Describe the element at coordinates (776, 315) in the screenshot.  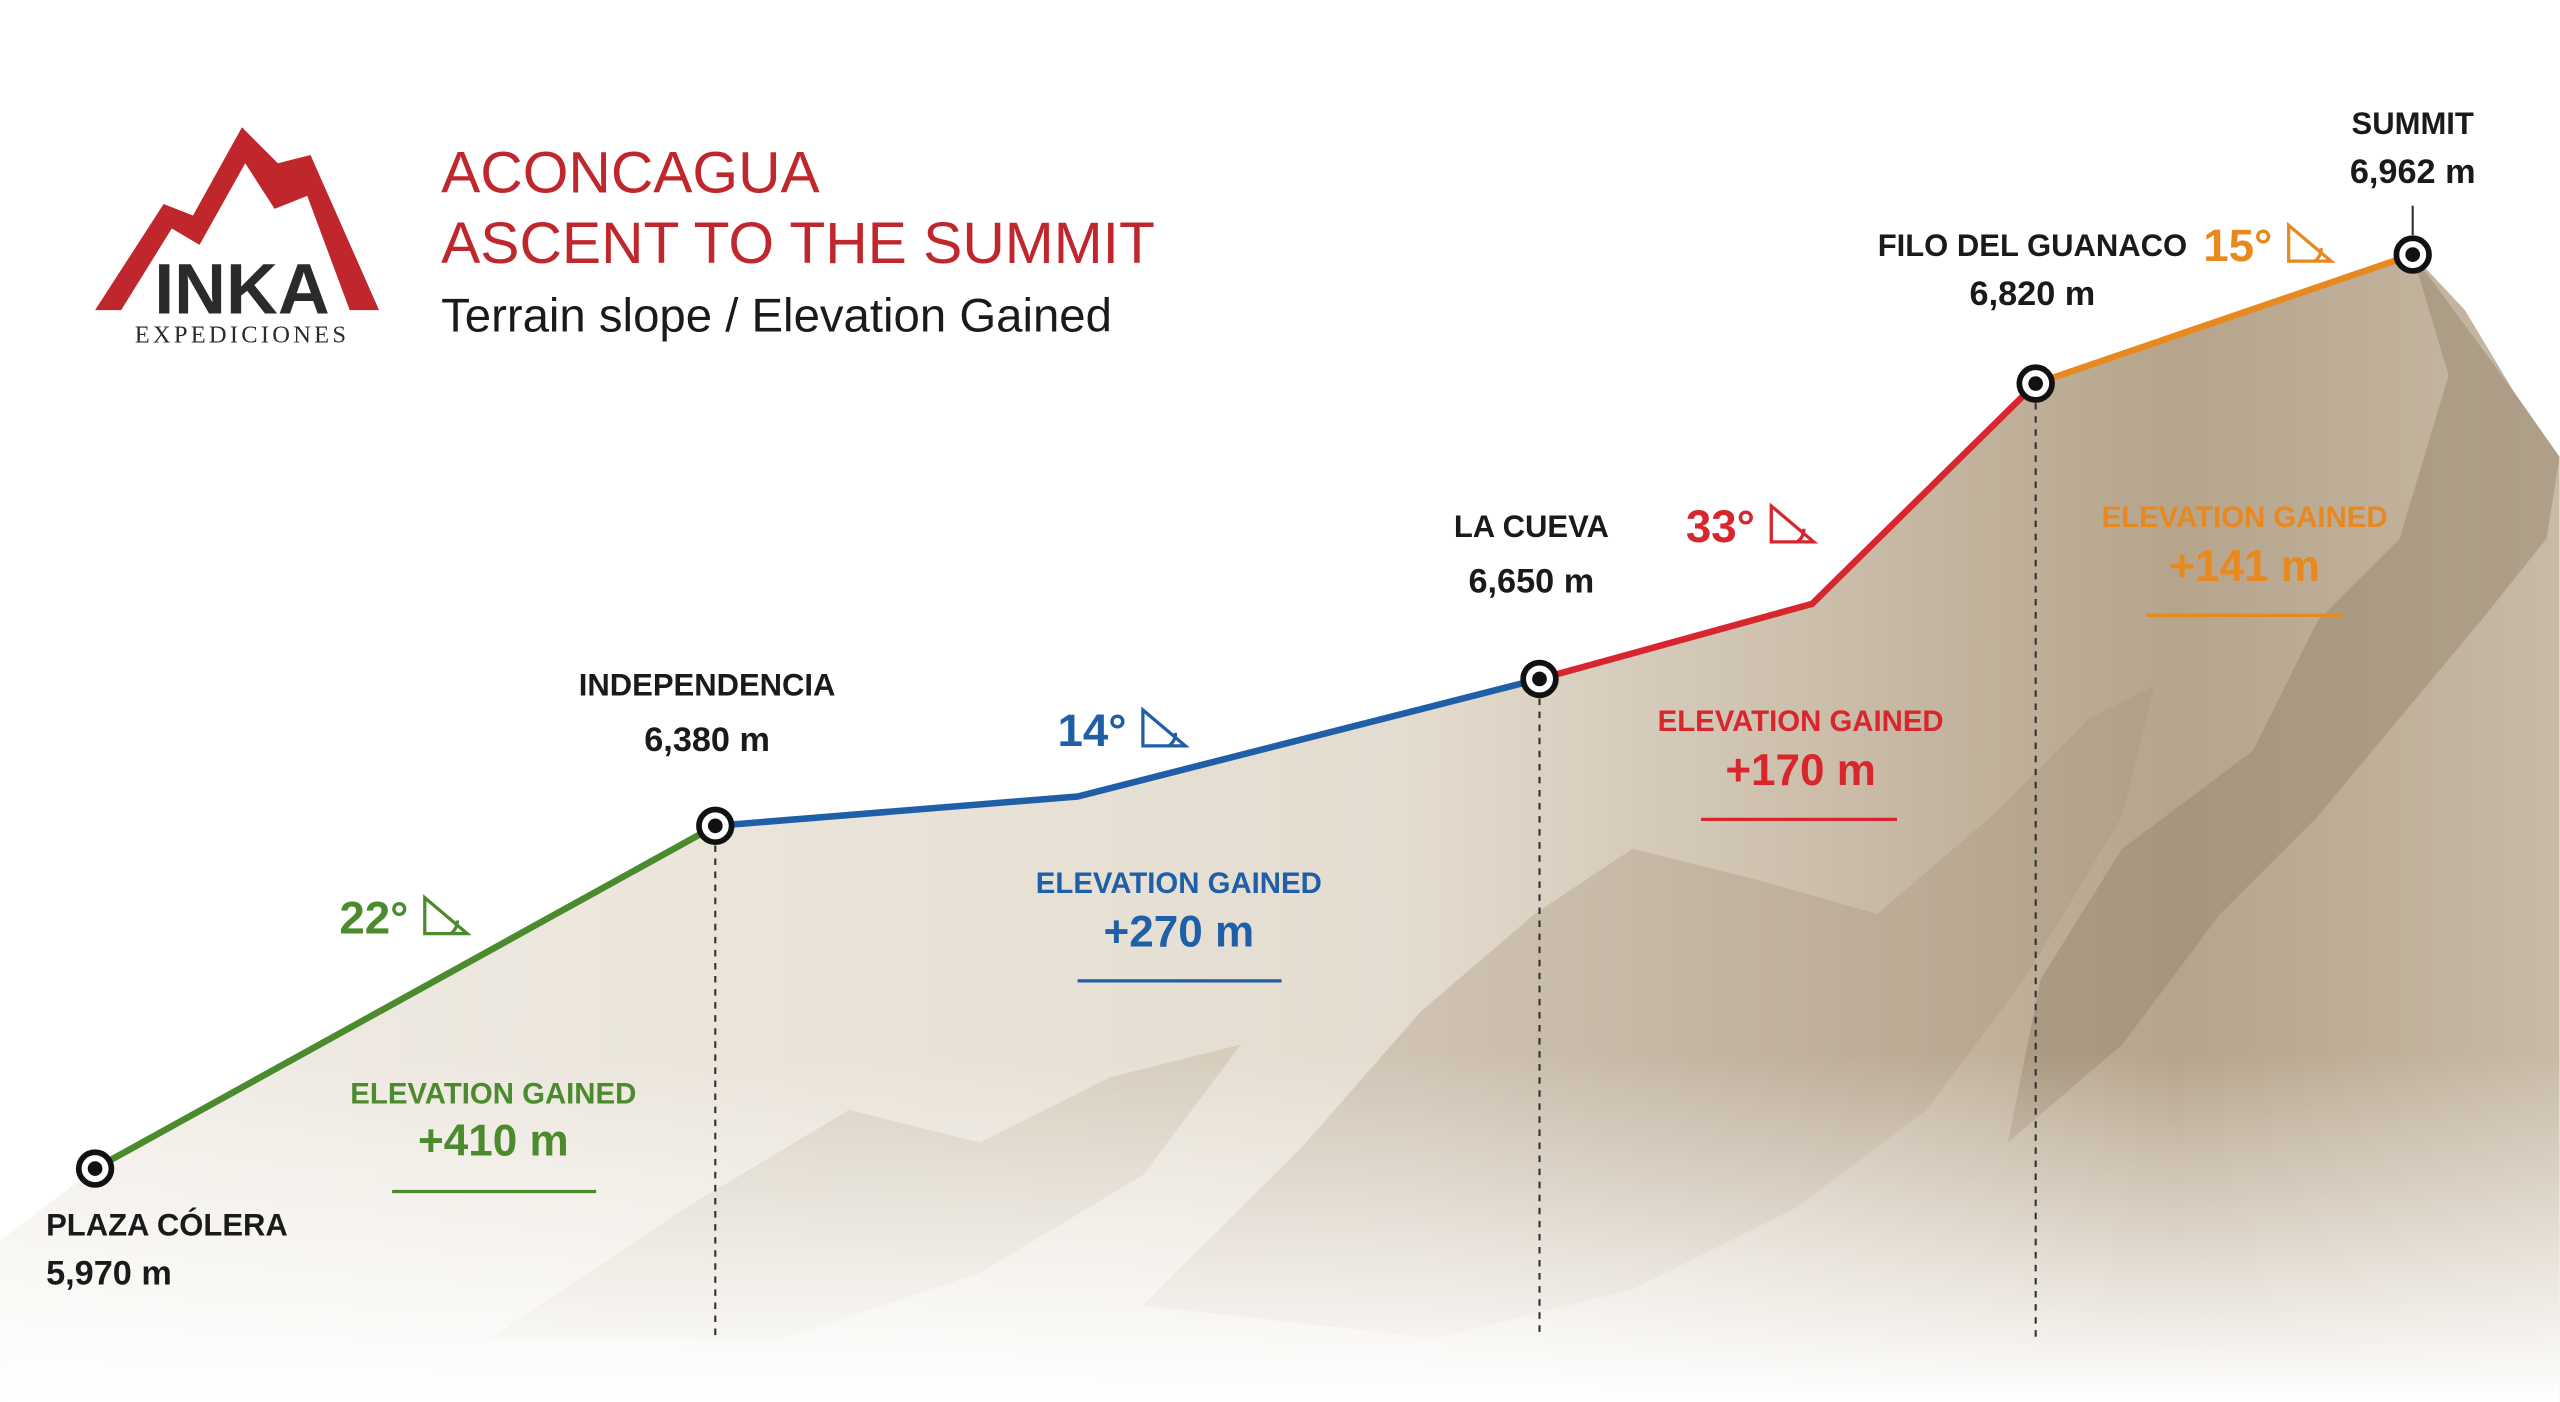
I see `subtitle: Terrain slope / Elevation Gained` at that location.